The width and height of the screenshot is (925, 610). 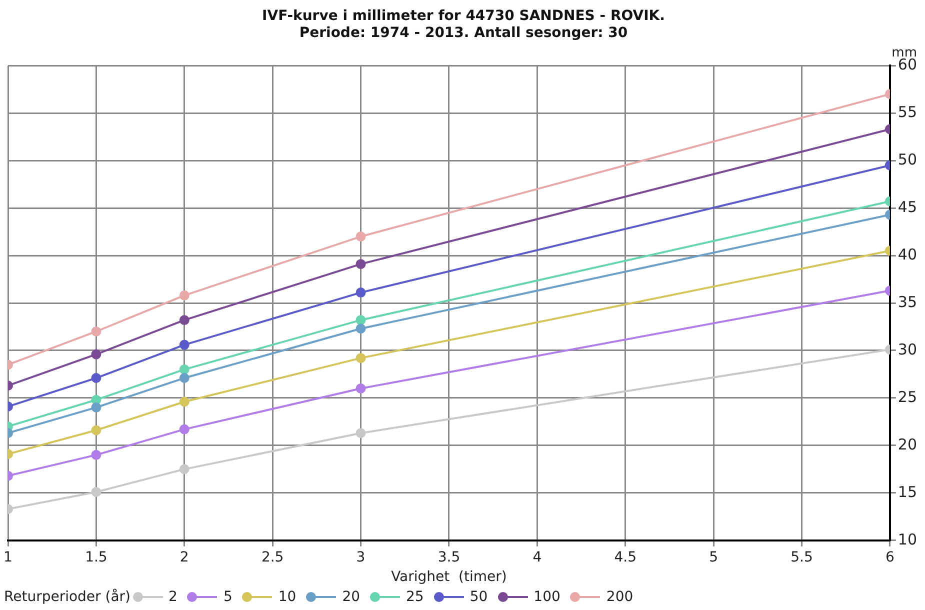 I want to click on legend-label: 100, so click(x=547, y=597).